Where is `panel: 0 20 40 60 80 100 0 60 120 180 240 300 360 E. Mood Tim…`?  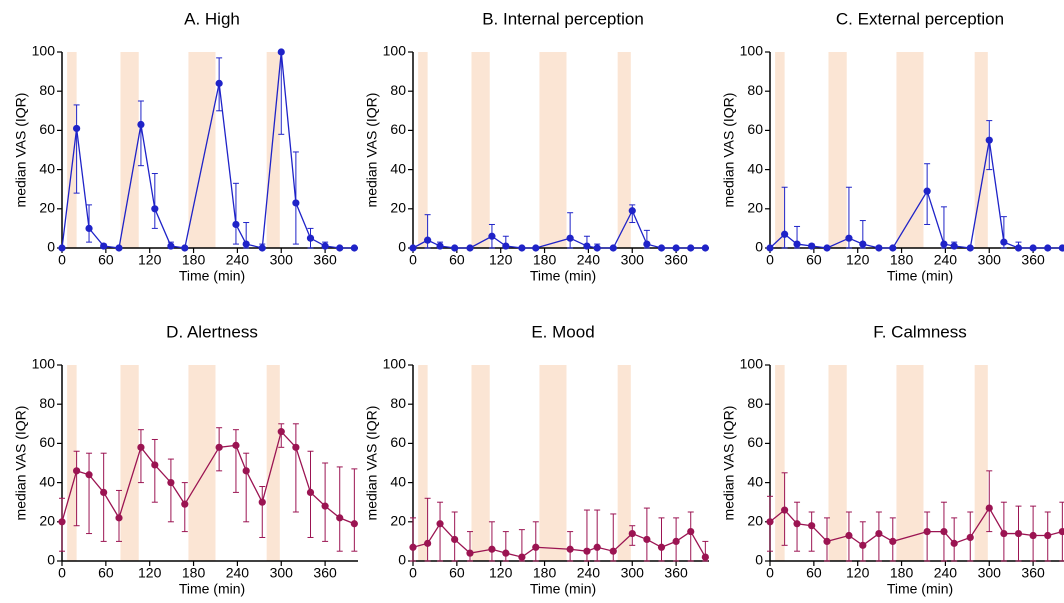 panel: 0 20 40 60 80 100 0 60 120 180 240 300 360 E. Mood Tim… is located at coordinates (536, 459).